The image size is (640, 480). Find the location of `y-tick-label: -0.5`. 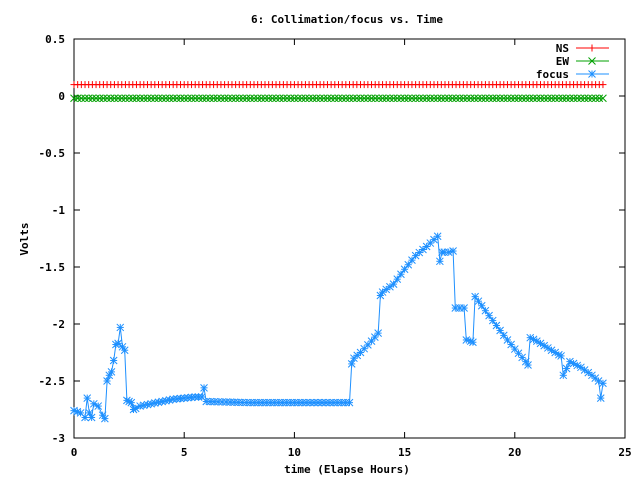

y-tick-label: -0.5 is located at coordinates (52, 153).